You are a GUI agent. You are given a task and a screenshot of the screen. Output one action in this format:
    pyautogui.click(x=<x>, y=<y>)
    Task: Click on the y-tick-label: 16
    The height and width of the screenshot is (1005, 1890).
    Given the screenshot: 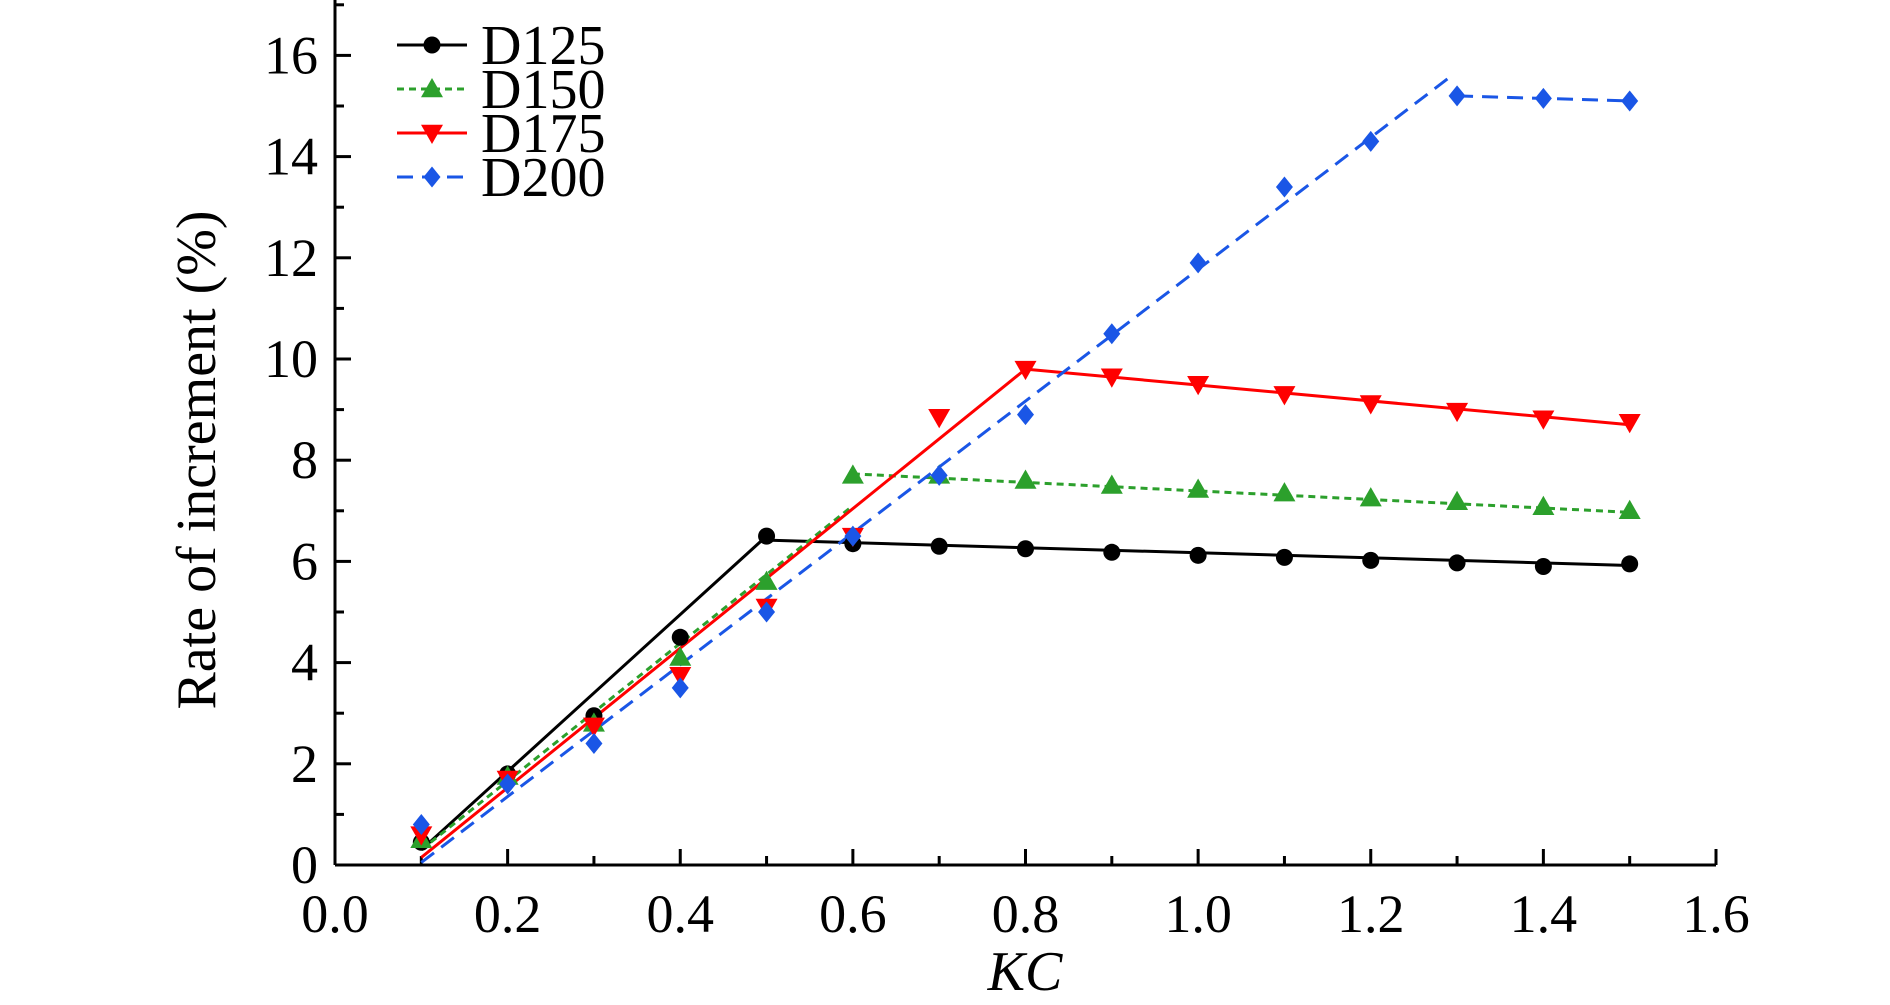 What is the action you would take?
    pyautogui.click(x=291, y=55)
    